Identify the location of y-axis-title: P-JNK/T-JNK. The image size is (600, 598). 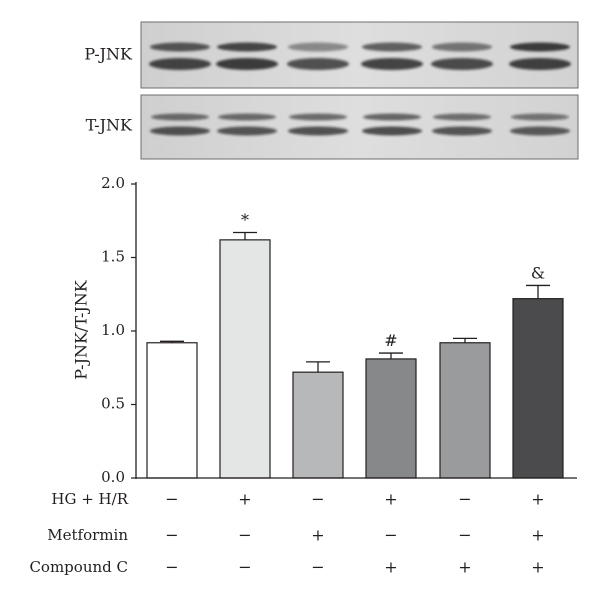
(81, 329).